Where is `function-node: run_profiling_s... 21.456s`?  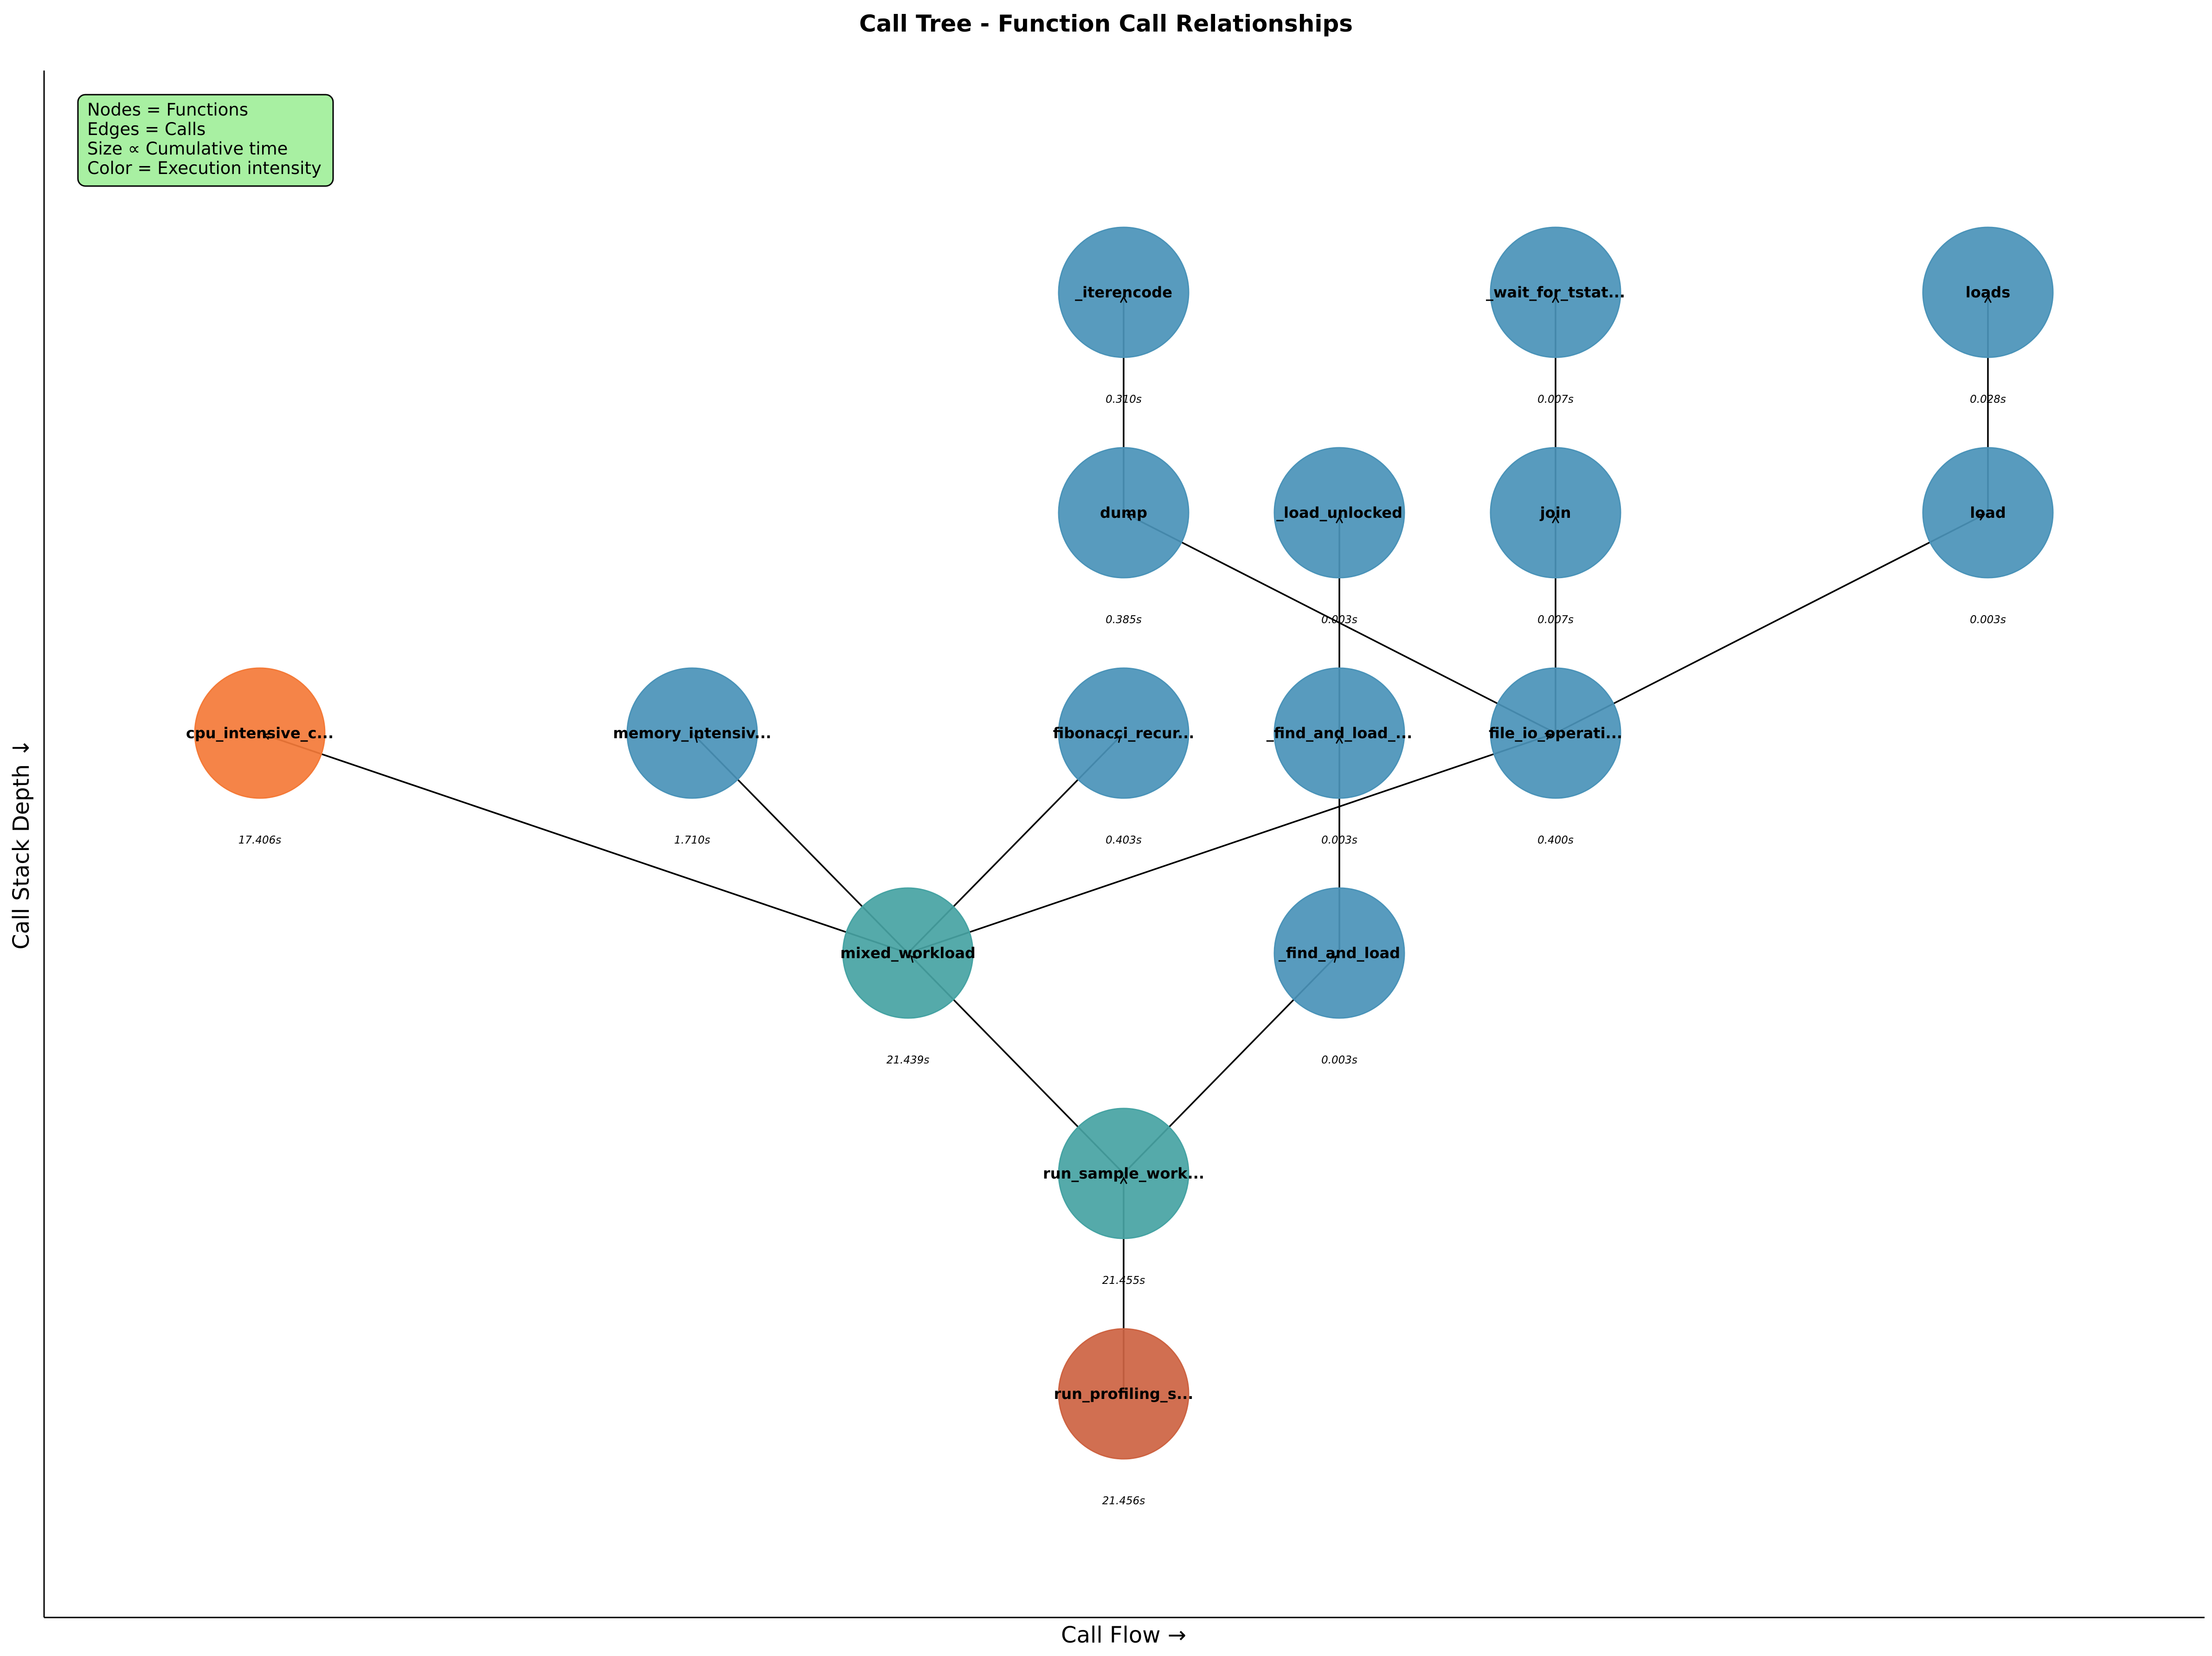
function-node: run_profiling_s... 21.456s is located at coordinates (1124, 1417).